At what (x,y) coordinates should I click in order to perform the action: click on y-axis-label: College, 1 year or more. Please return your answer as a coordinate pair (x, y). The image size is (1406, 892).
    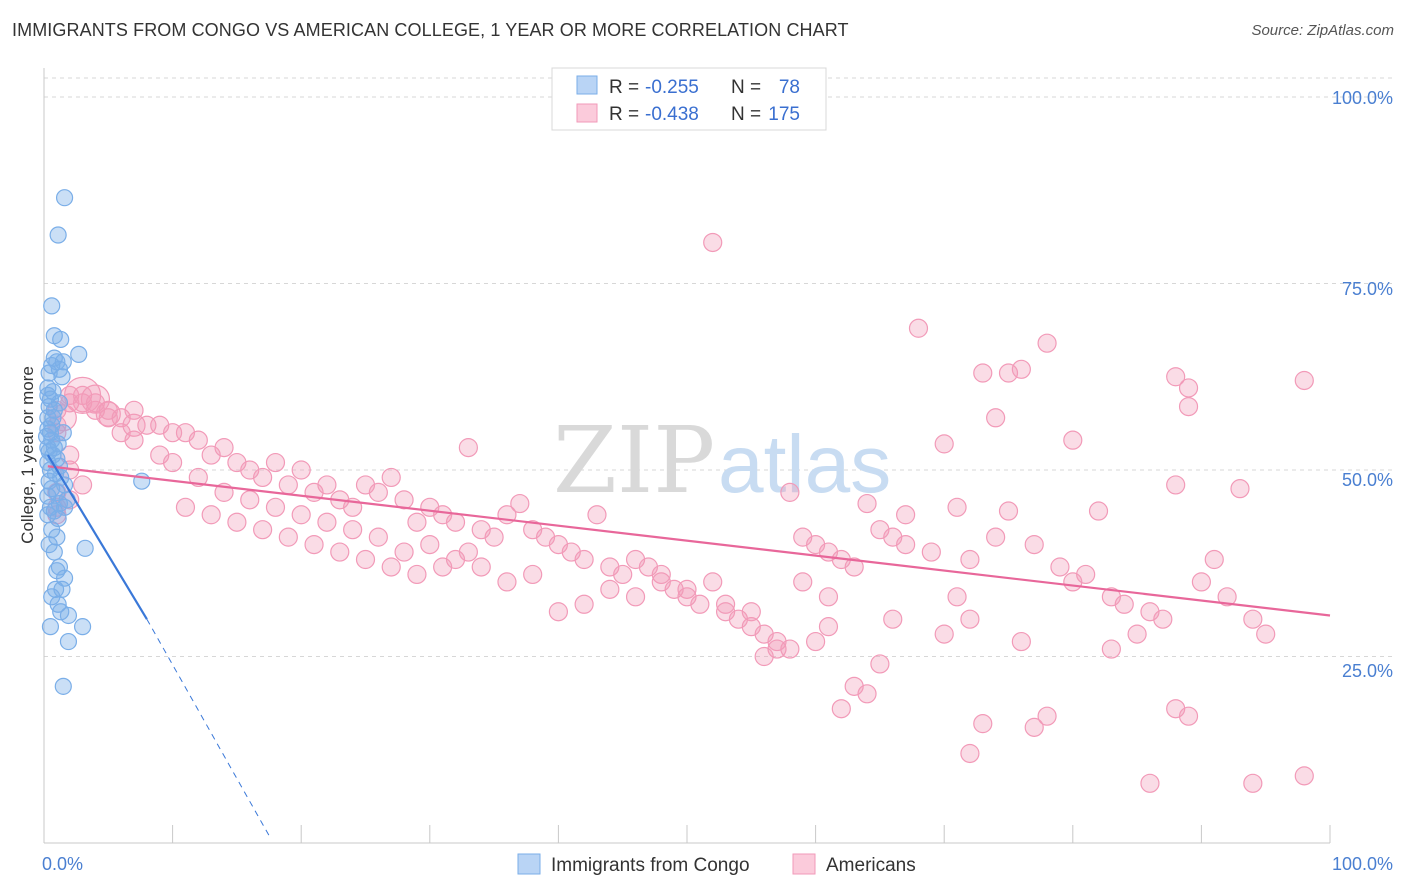
    Looking at the image, I should click on (27, 455).